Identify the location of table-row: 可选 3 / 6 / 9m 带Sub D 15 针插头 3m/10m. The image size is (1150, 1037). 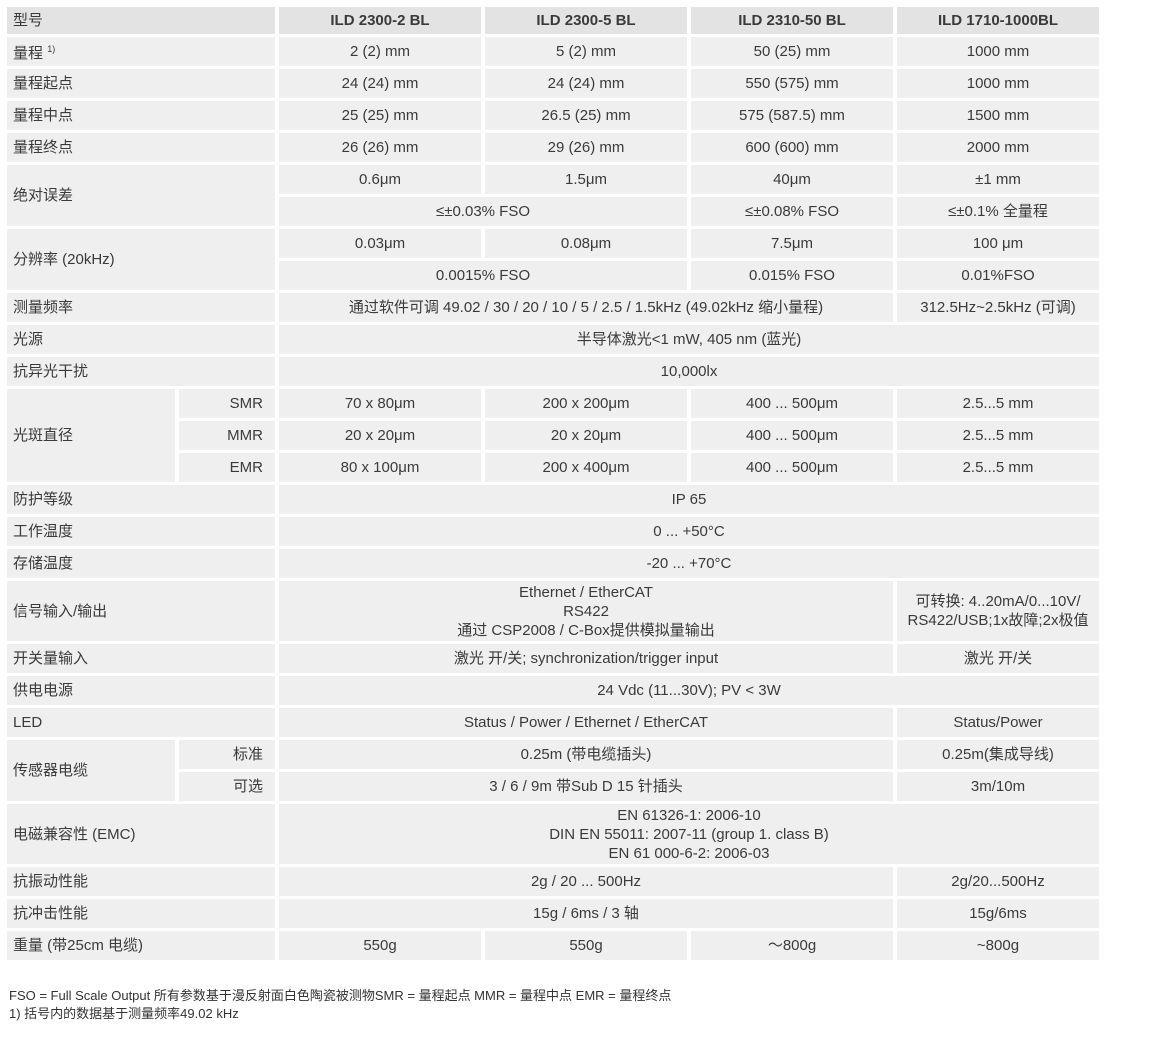
(553, 786).